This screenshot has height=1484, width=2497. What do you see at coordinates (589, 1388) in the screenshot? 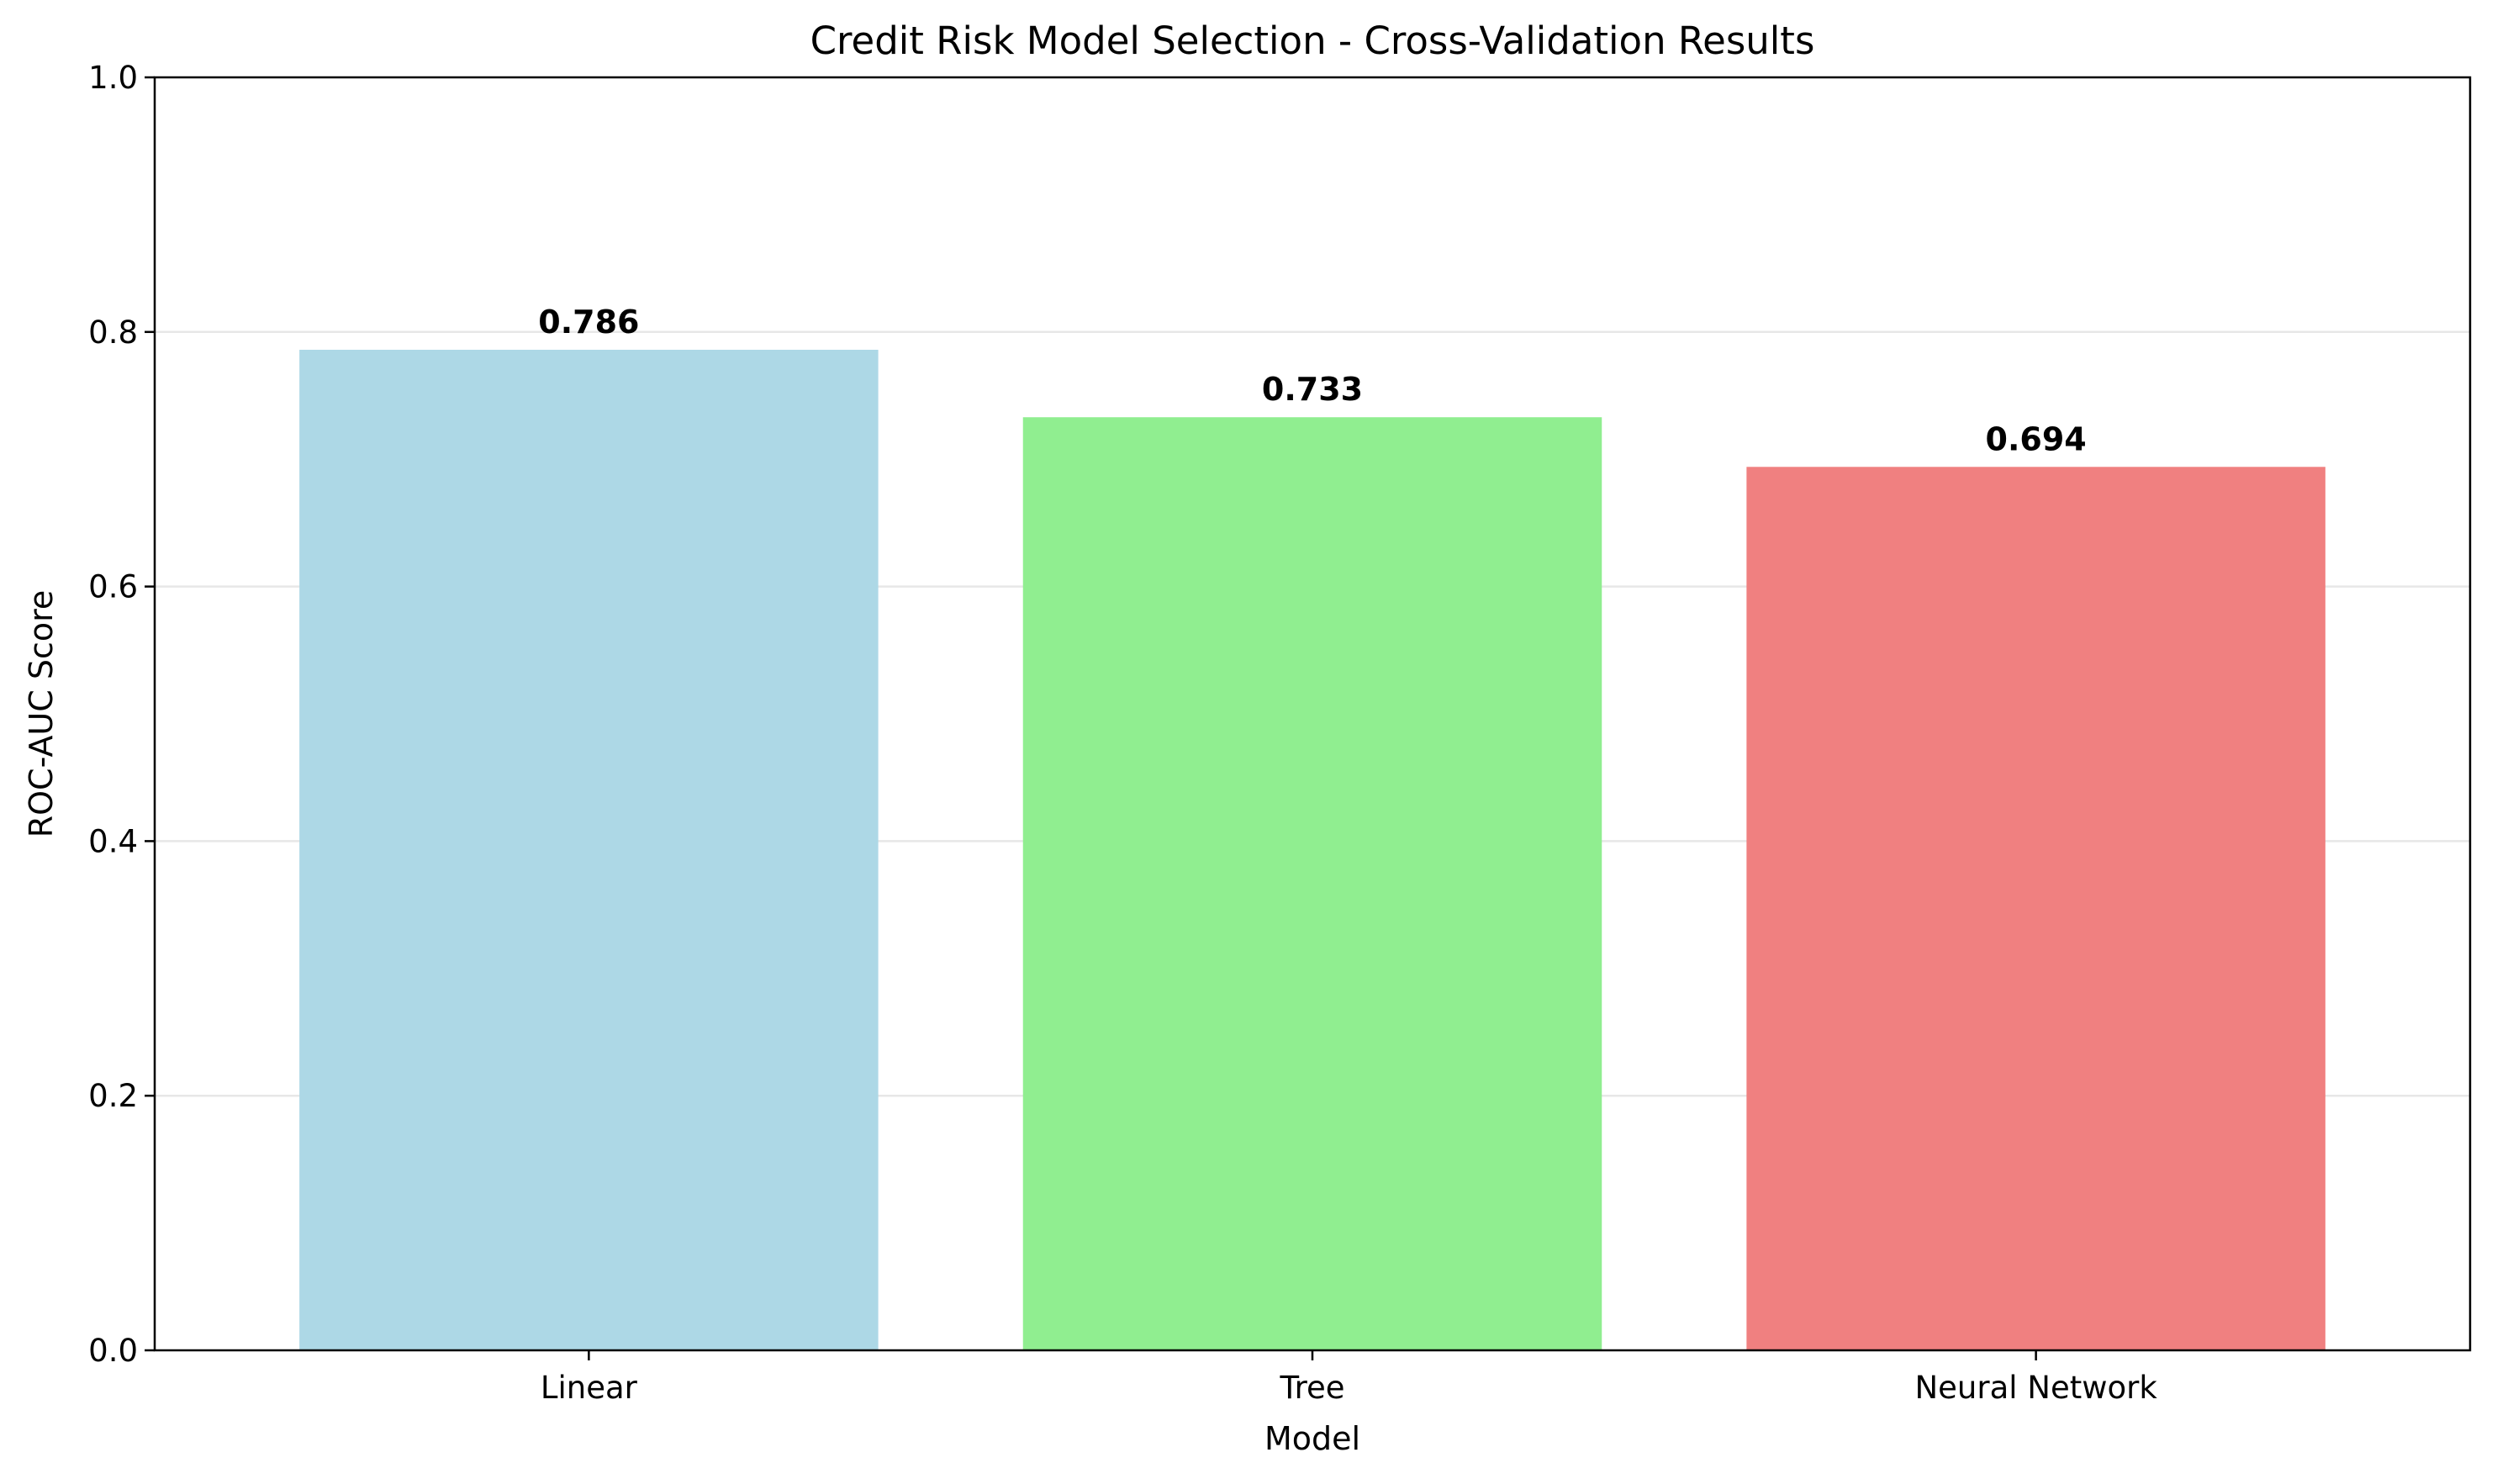
I see `x-tick-label: Linear` at bounding box center [589, 1388].